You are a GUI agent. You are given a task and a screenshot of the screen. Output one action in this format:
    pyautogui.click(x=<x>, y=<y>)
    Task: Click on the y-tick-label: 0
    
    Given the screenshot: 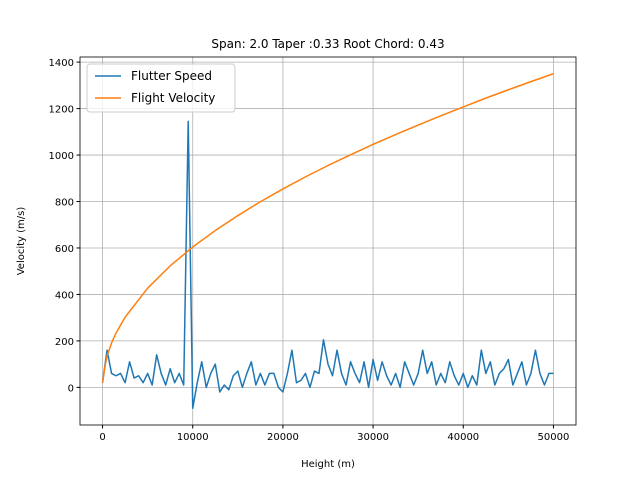 What is the action you would take?
    pyautogui.click(x=71, y=388)
    